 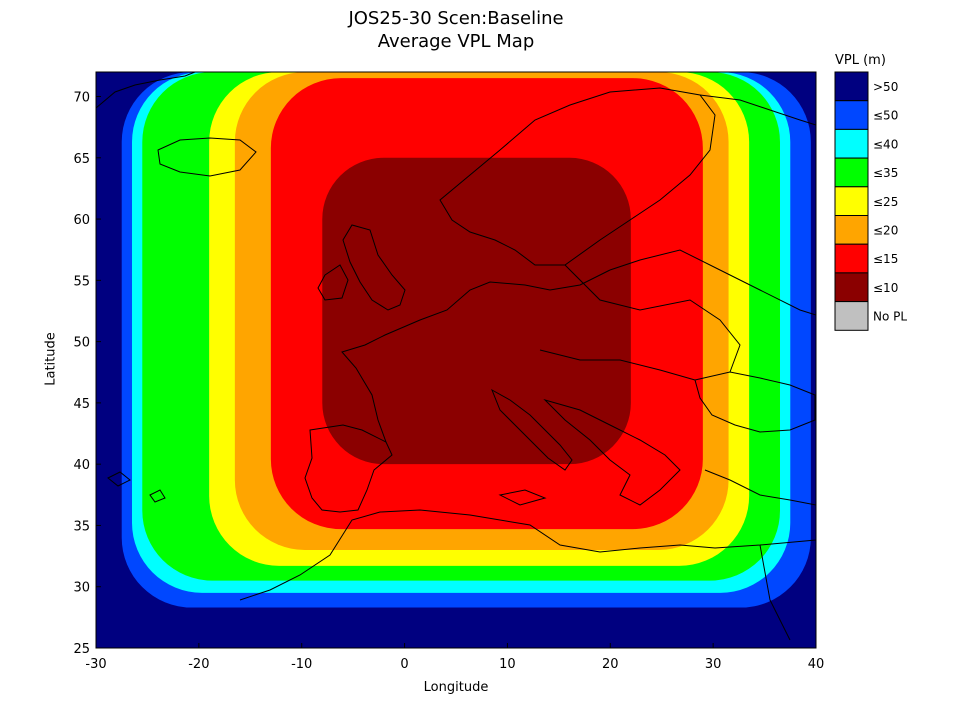 What do you see at coordinates (456, 687) in the screenshot?
I see `x-axis-label: Longitude` at bounding box center [456, 687].